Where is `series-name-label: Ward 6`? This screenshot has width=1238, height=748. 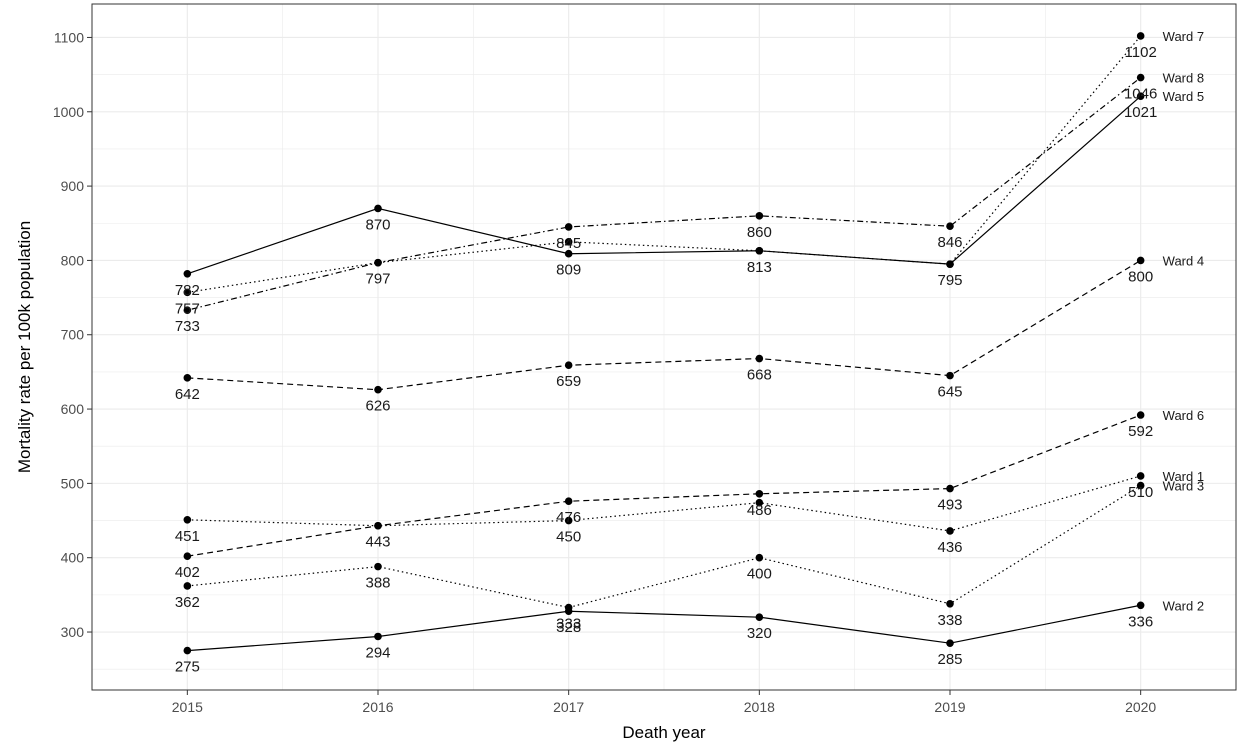 series-name-label: Ward 6 is located at coordinates (1183, 415).